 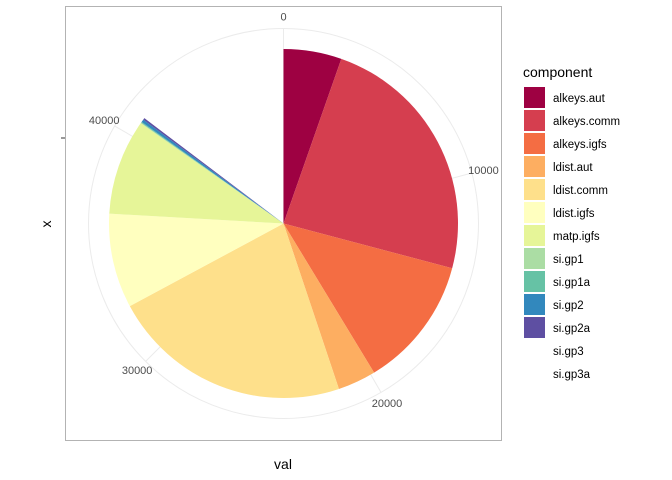 I want to click on pie-slice-alkeys-comm, so click(x=371, y=163).